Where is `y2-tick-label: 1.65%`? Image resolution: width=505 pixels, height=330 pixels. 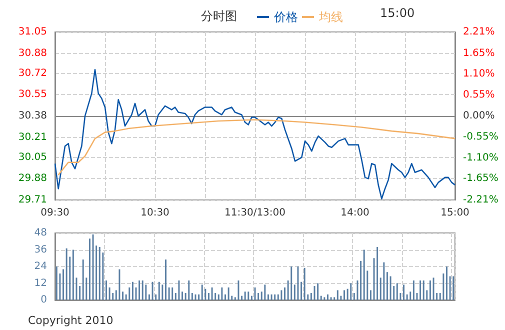
y2-tick-label: 1.65% is located at coordinates (479, 53).